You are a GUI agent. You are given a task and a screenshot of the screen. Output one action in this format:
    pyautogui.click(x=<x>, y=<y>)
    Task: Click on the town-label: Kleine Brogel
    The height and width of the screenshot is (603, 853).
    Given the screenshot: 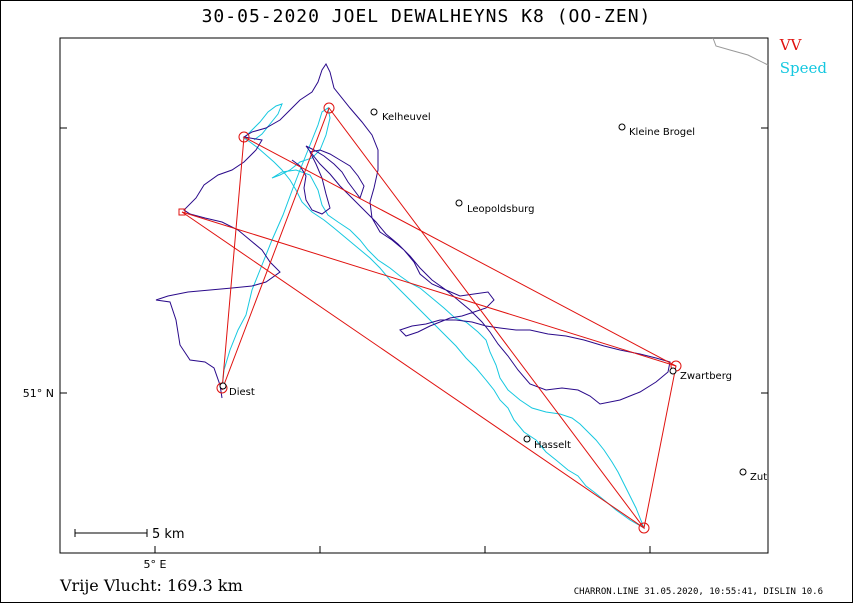 What is the action you would take?
    pyautogui.click(x=662, y=132)
    